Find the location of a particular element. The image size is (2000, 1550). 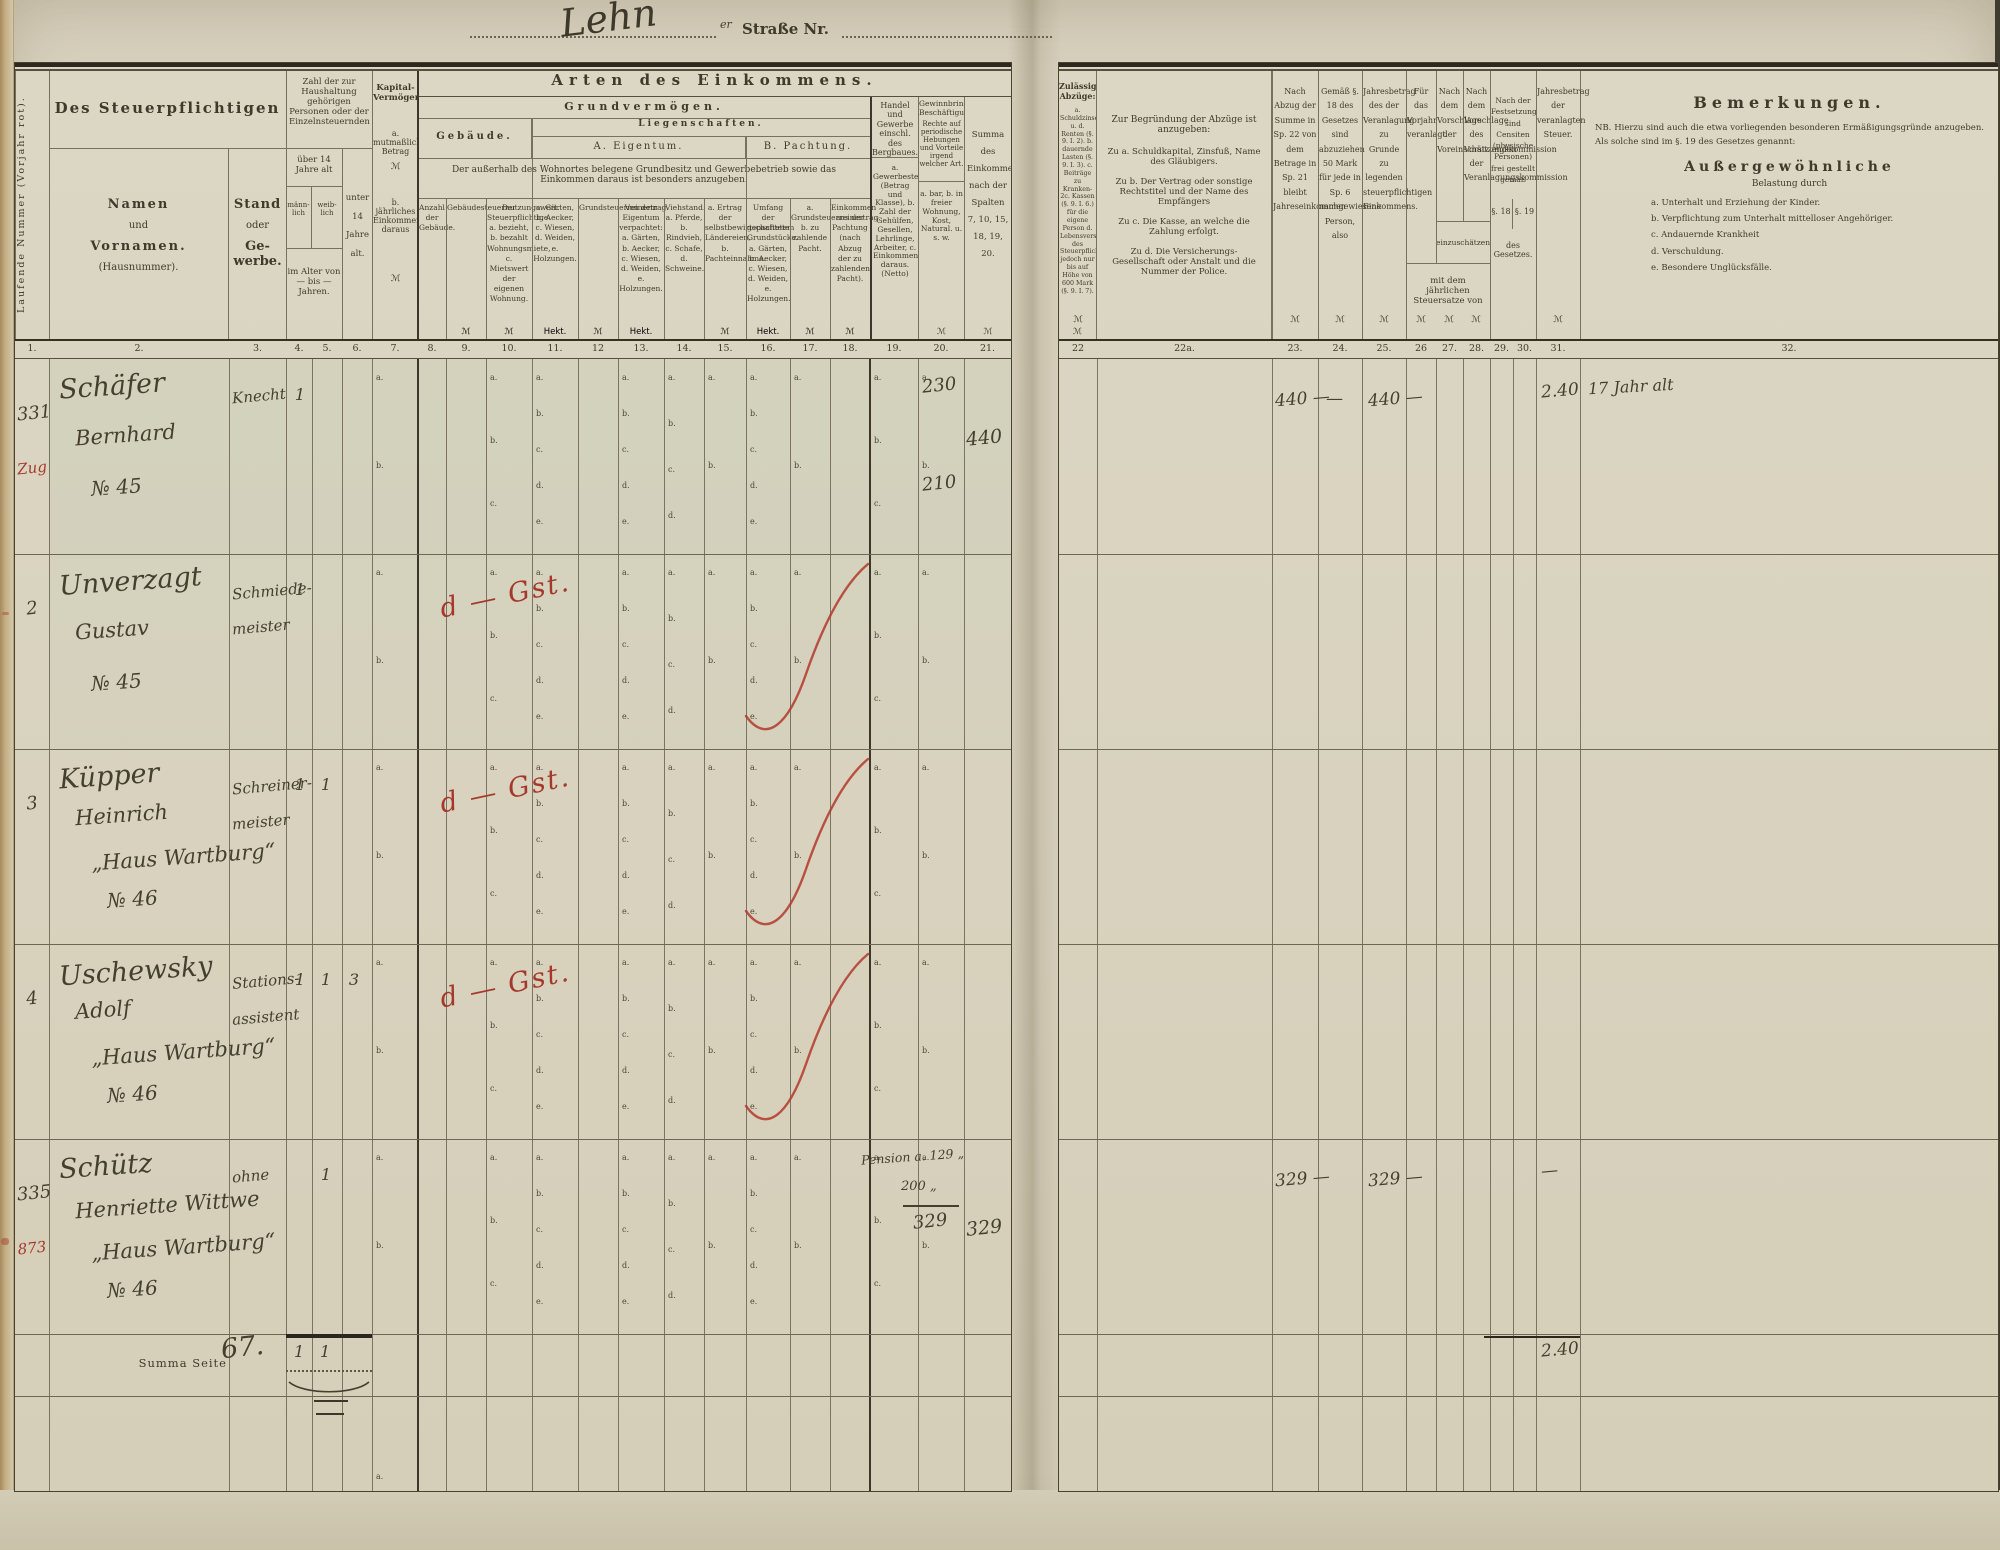

column-number: 30. is located at coordinates (1524, 348).